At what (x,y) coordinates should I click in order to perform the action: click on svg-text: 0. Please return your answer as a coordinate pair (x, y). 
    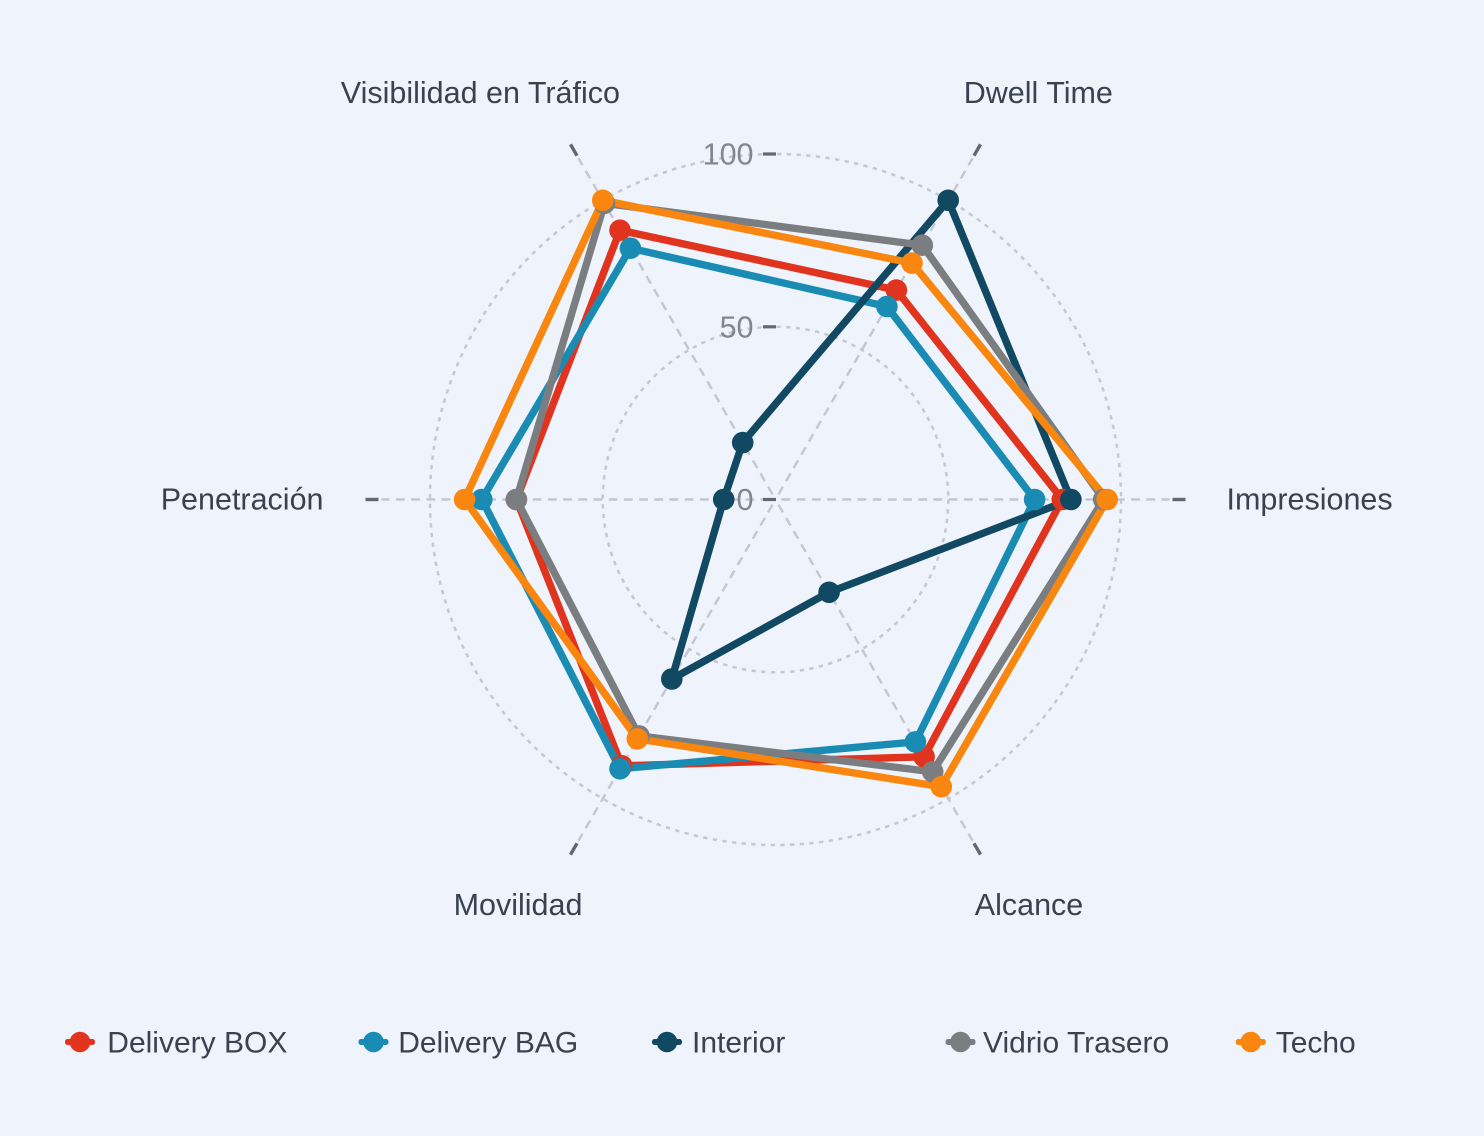
    Looking at the image, I should click on (745, 500).